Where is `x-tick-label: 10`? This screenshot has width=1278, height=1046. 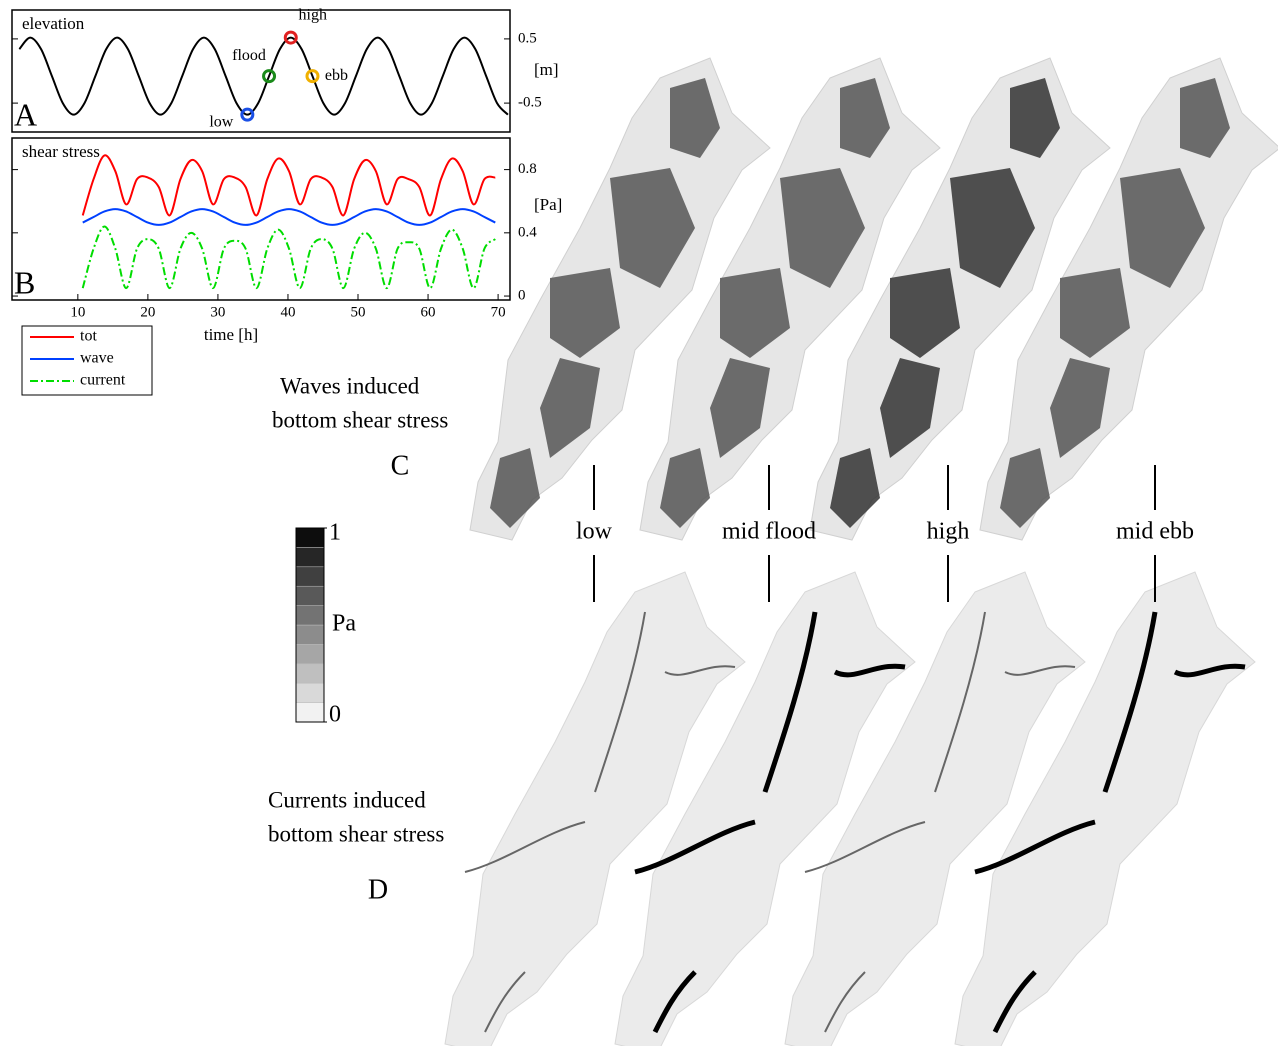
x-tick-label: 10 is located at coordinates (77, 312).